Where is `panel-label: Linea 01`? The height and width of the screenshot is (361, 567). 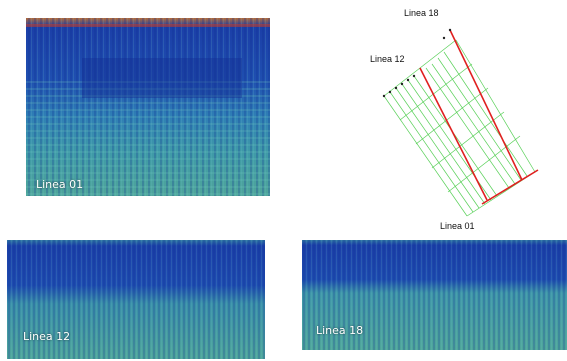 panel-label: Linea 01 is located at coordinates (60, 184).